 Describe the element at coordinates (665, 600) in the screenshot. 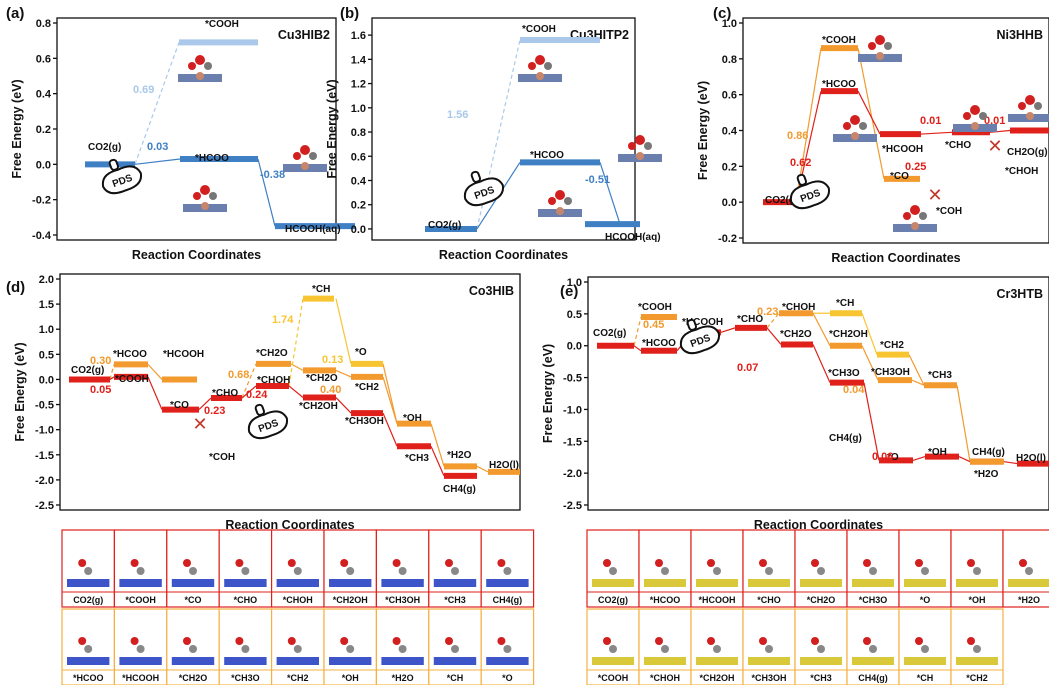

I see `structure-caption: *HCOO` at that location.